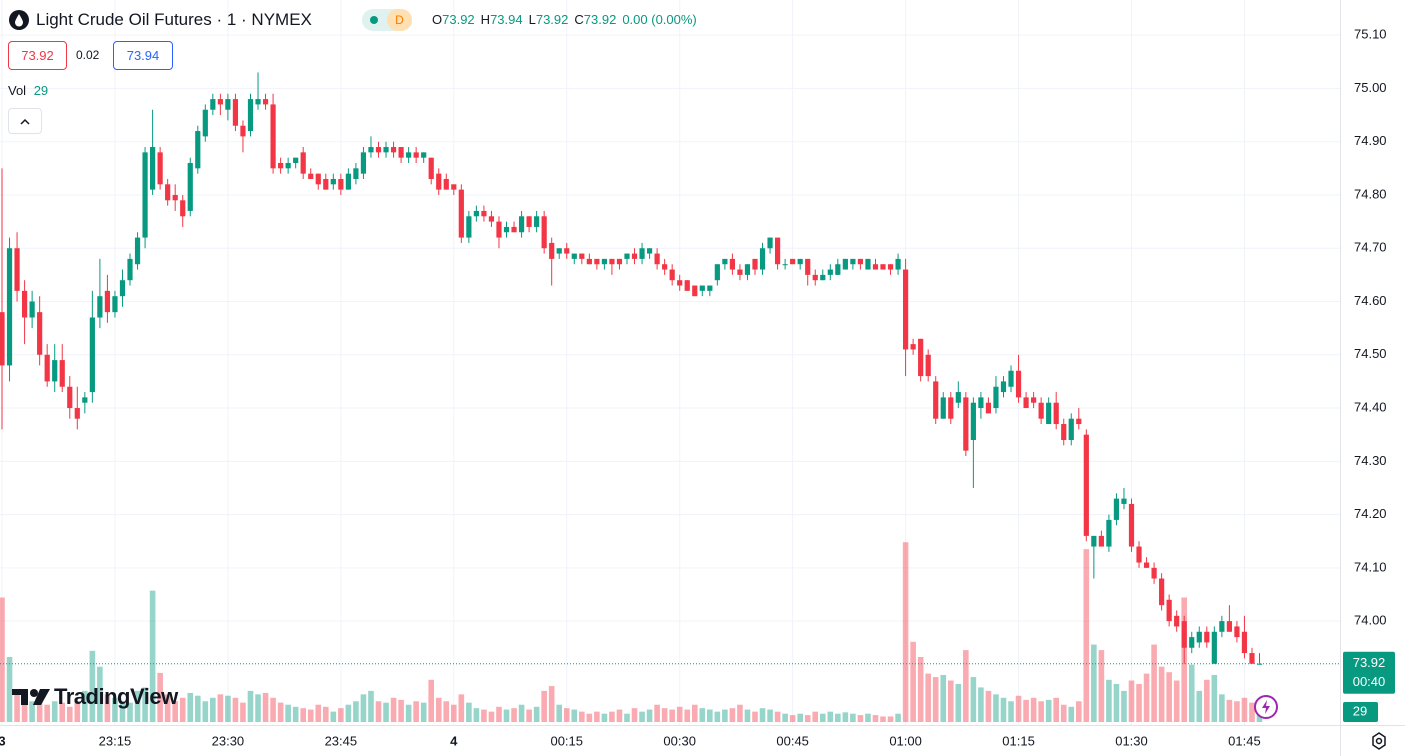  I want to click on symbol-icon, so click(19, 21).